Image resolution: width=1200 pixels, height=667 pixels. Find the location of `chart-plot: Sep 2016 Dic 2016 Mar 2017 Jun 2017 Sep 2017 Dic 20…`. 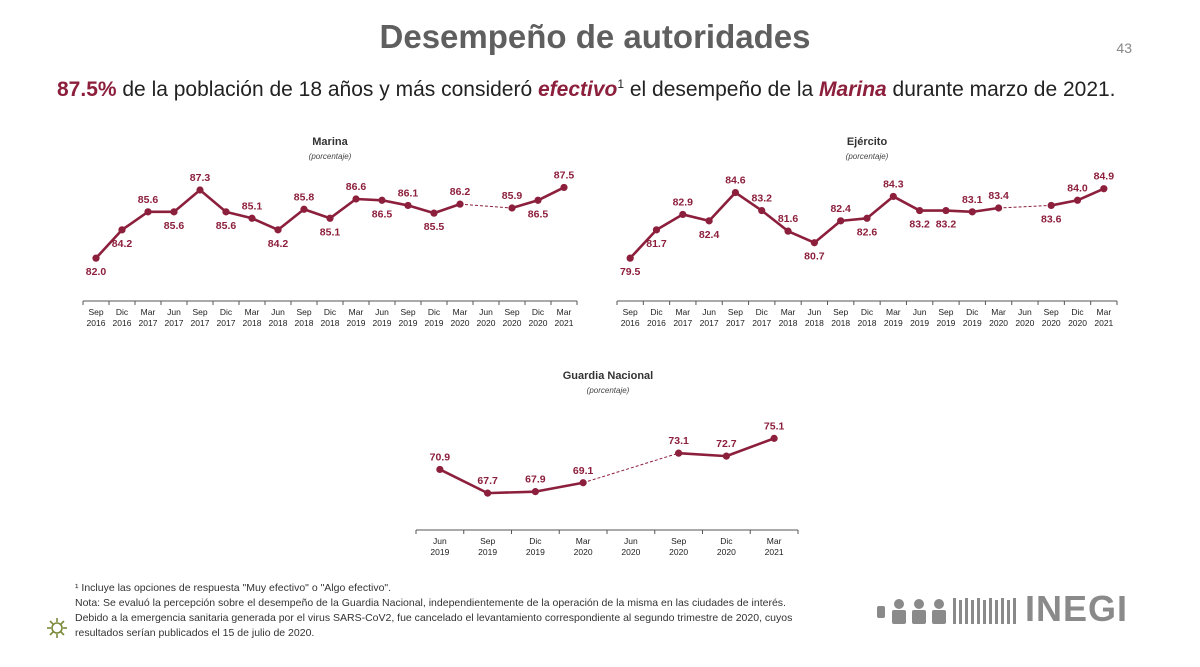

chart-plot: Sep 2016 Dic 2016 Mar 2017 Jun 2017 Sep 2017 Dic 20… is located at coordinates (867, 249).